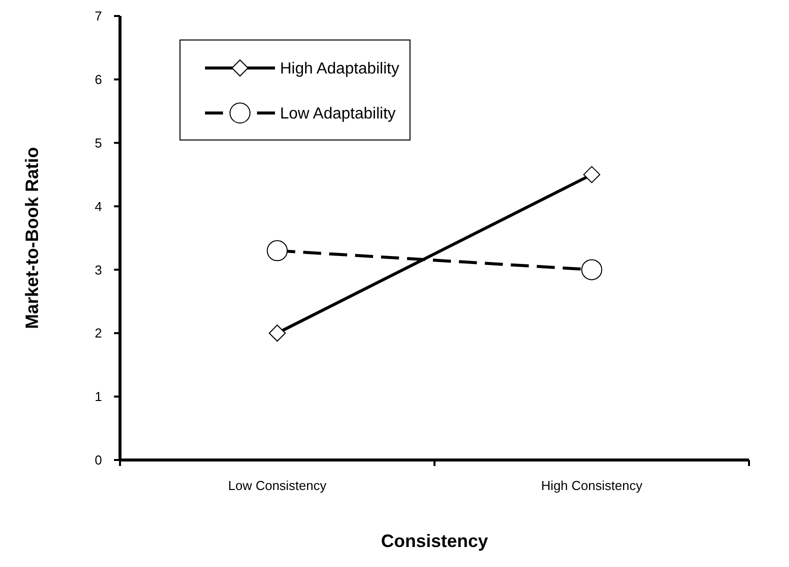 The image size is (789, 567). Describe the element at coordinates (98, 206) in the screenshot. I see `y-tick-label: 4` at that location.